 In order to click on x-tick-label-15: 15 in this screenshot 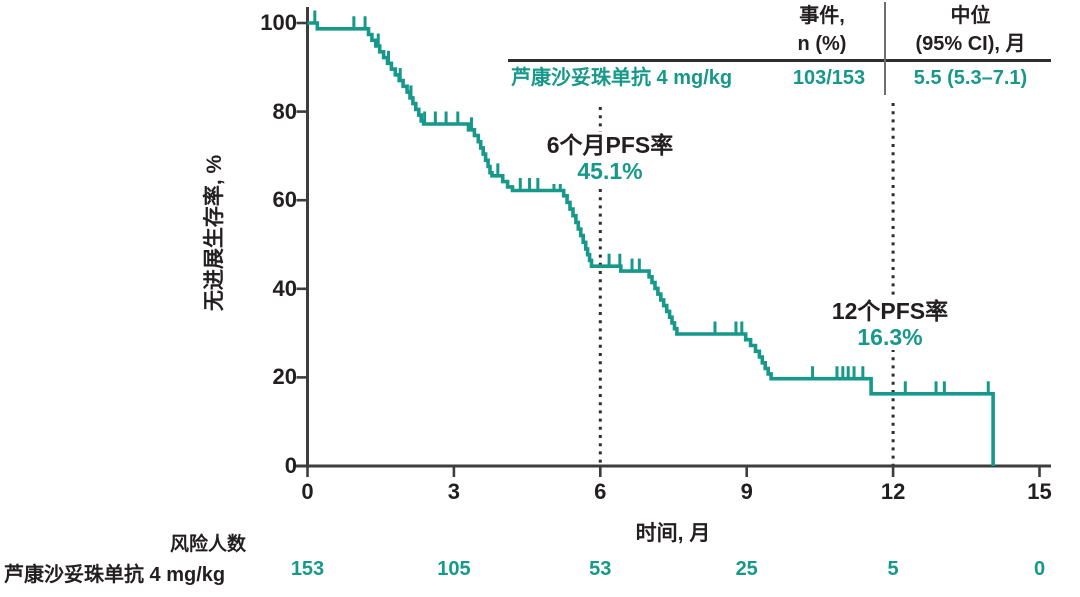, I will do `click(1039, 491)`.